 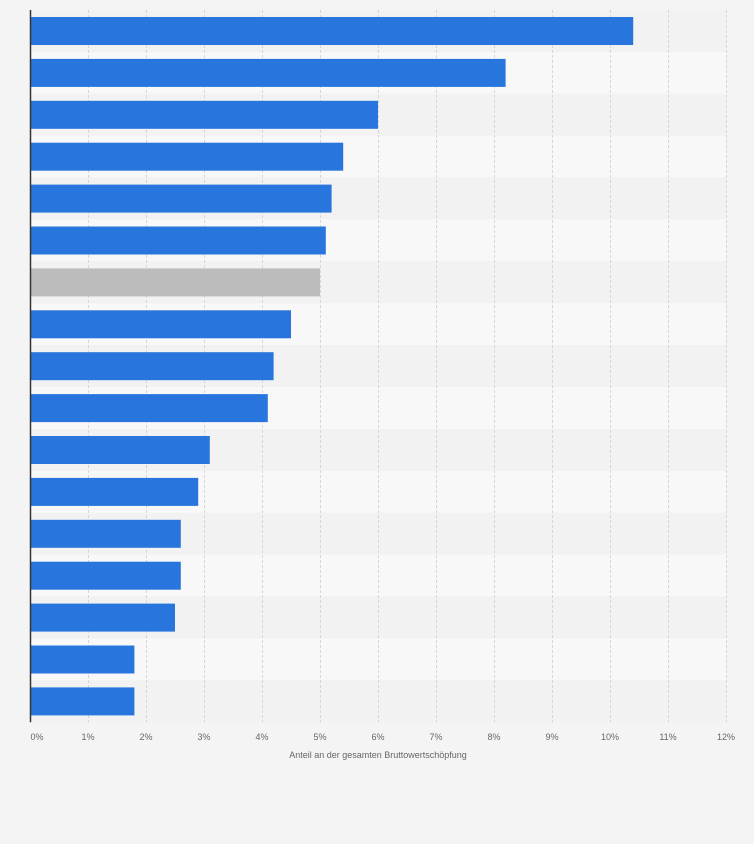 What do you see at coordinates (175, 282) in the screenshot?
I see `bar-highlighted` at bounding box center [175, 282].